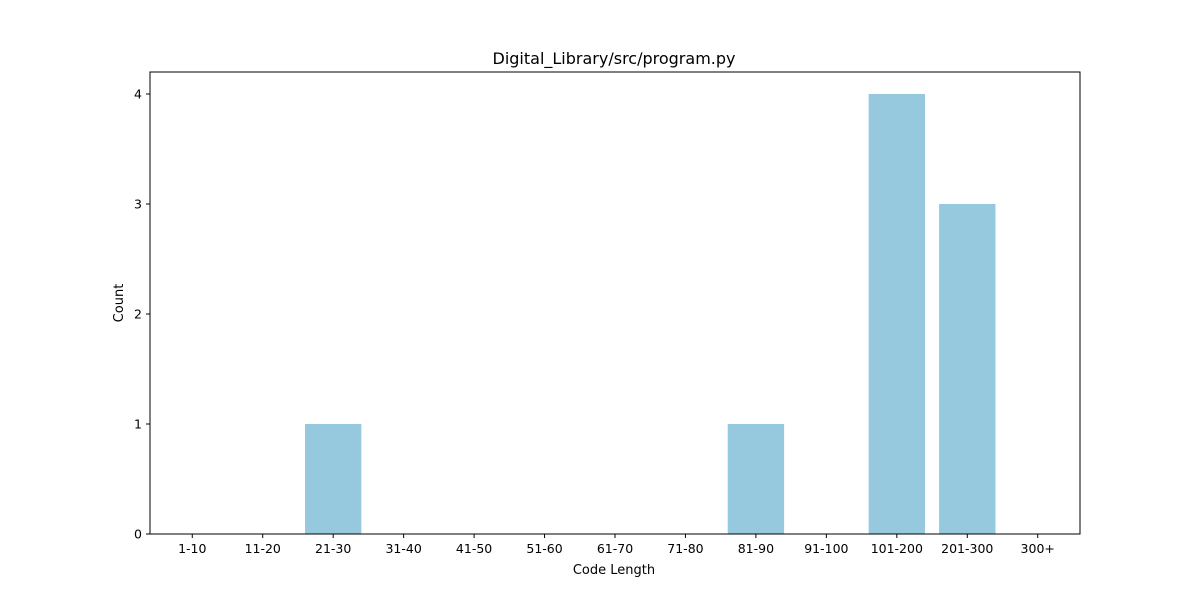 The width and height of the screenshot is (1200, 600). I want to click on x-tick-label: 41-50, so click(474, 548).